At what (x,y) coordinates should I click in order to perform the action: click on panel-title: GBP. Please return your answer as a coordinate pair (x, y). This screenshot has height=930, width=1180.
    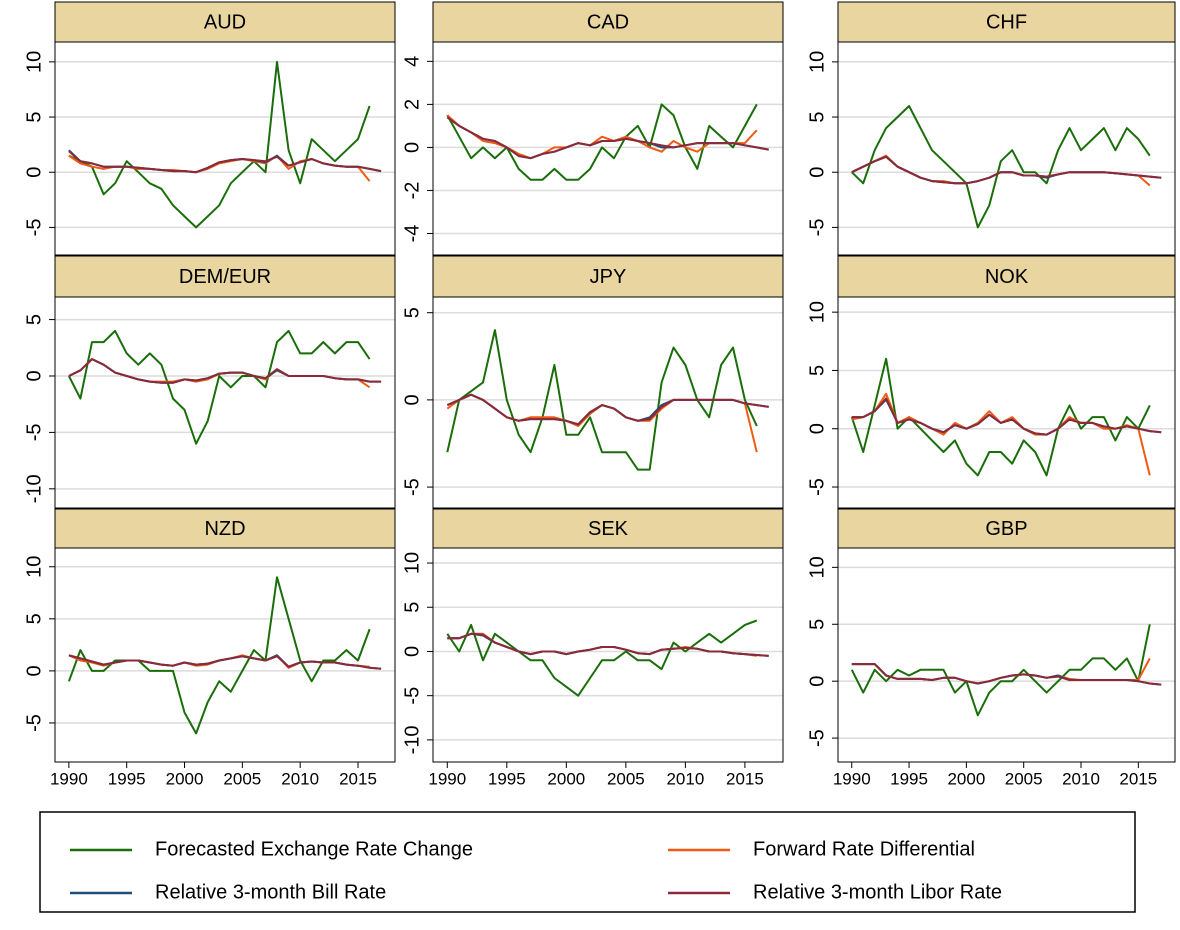
    Looking at the image, I should click on (1006, 529).